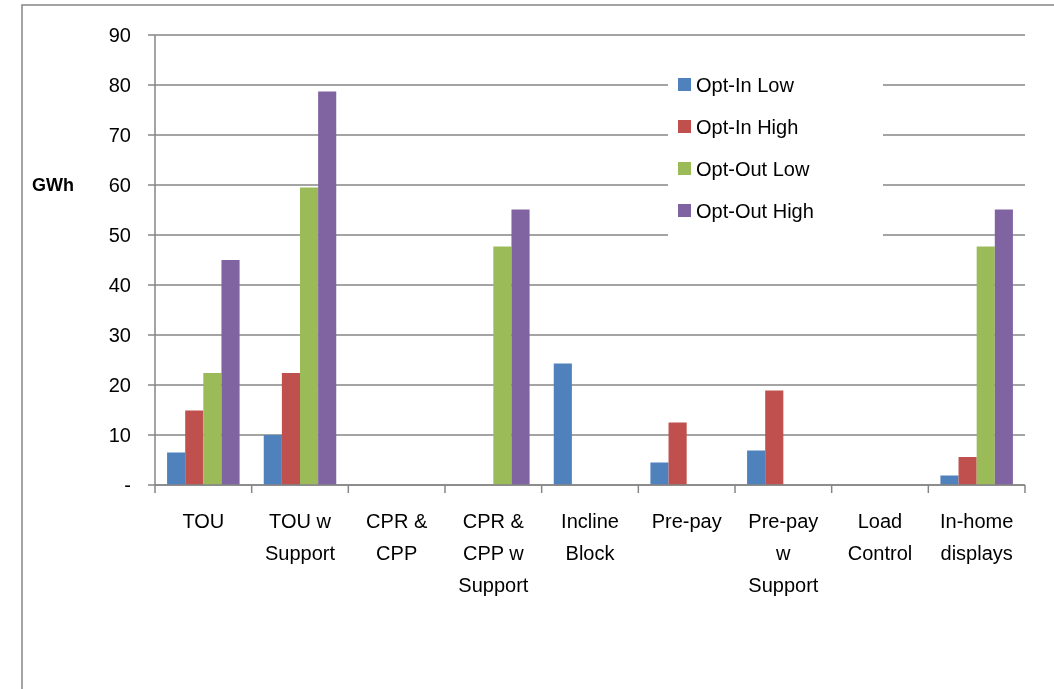  Describe the element at coordinates (119, 335) in the screenshot. I see `y-tick-label: 30` at that location.